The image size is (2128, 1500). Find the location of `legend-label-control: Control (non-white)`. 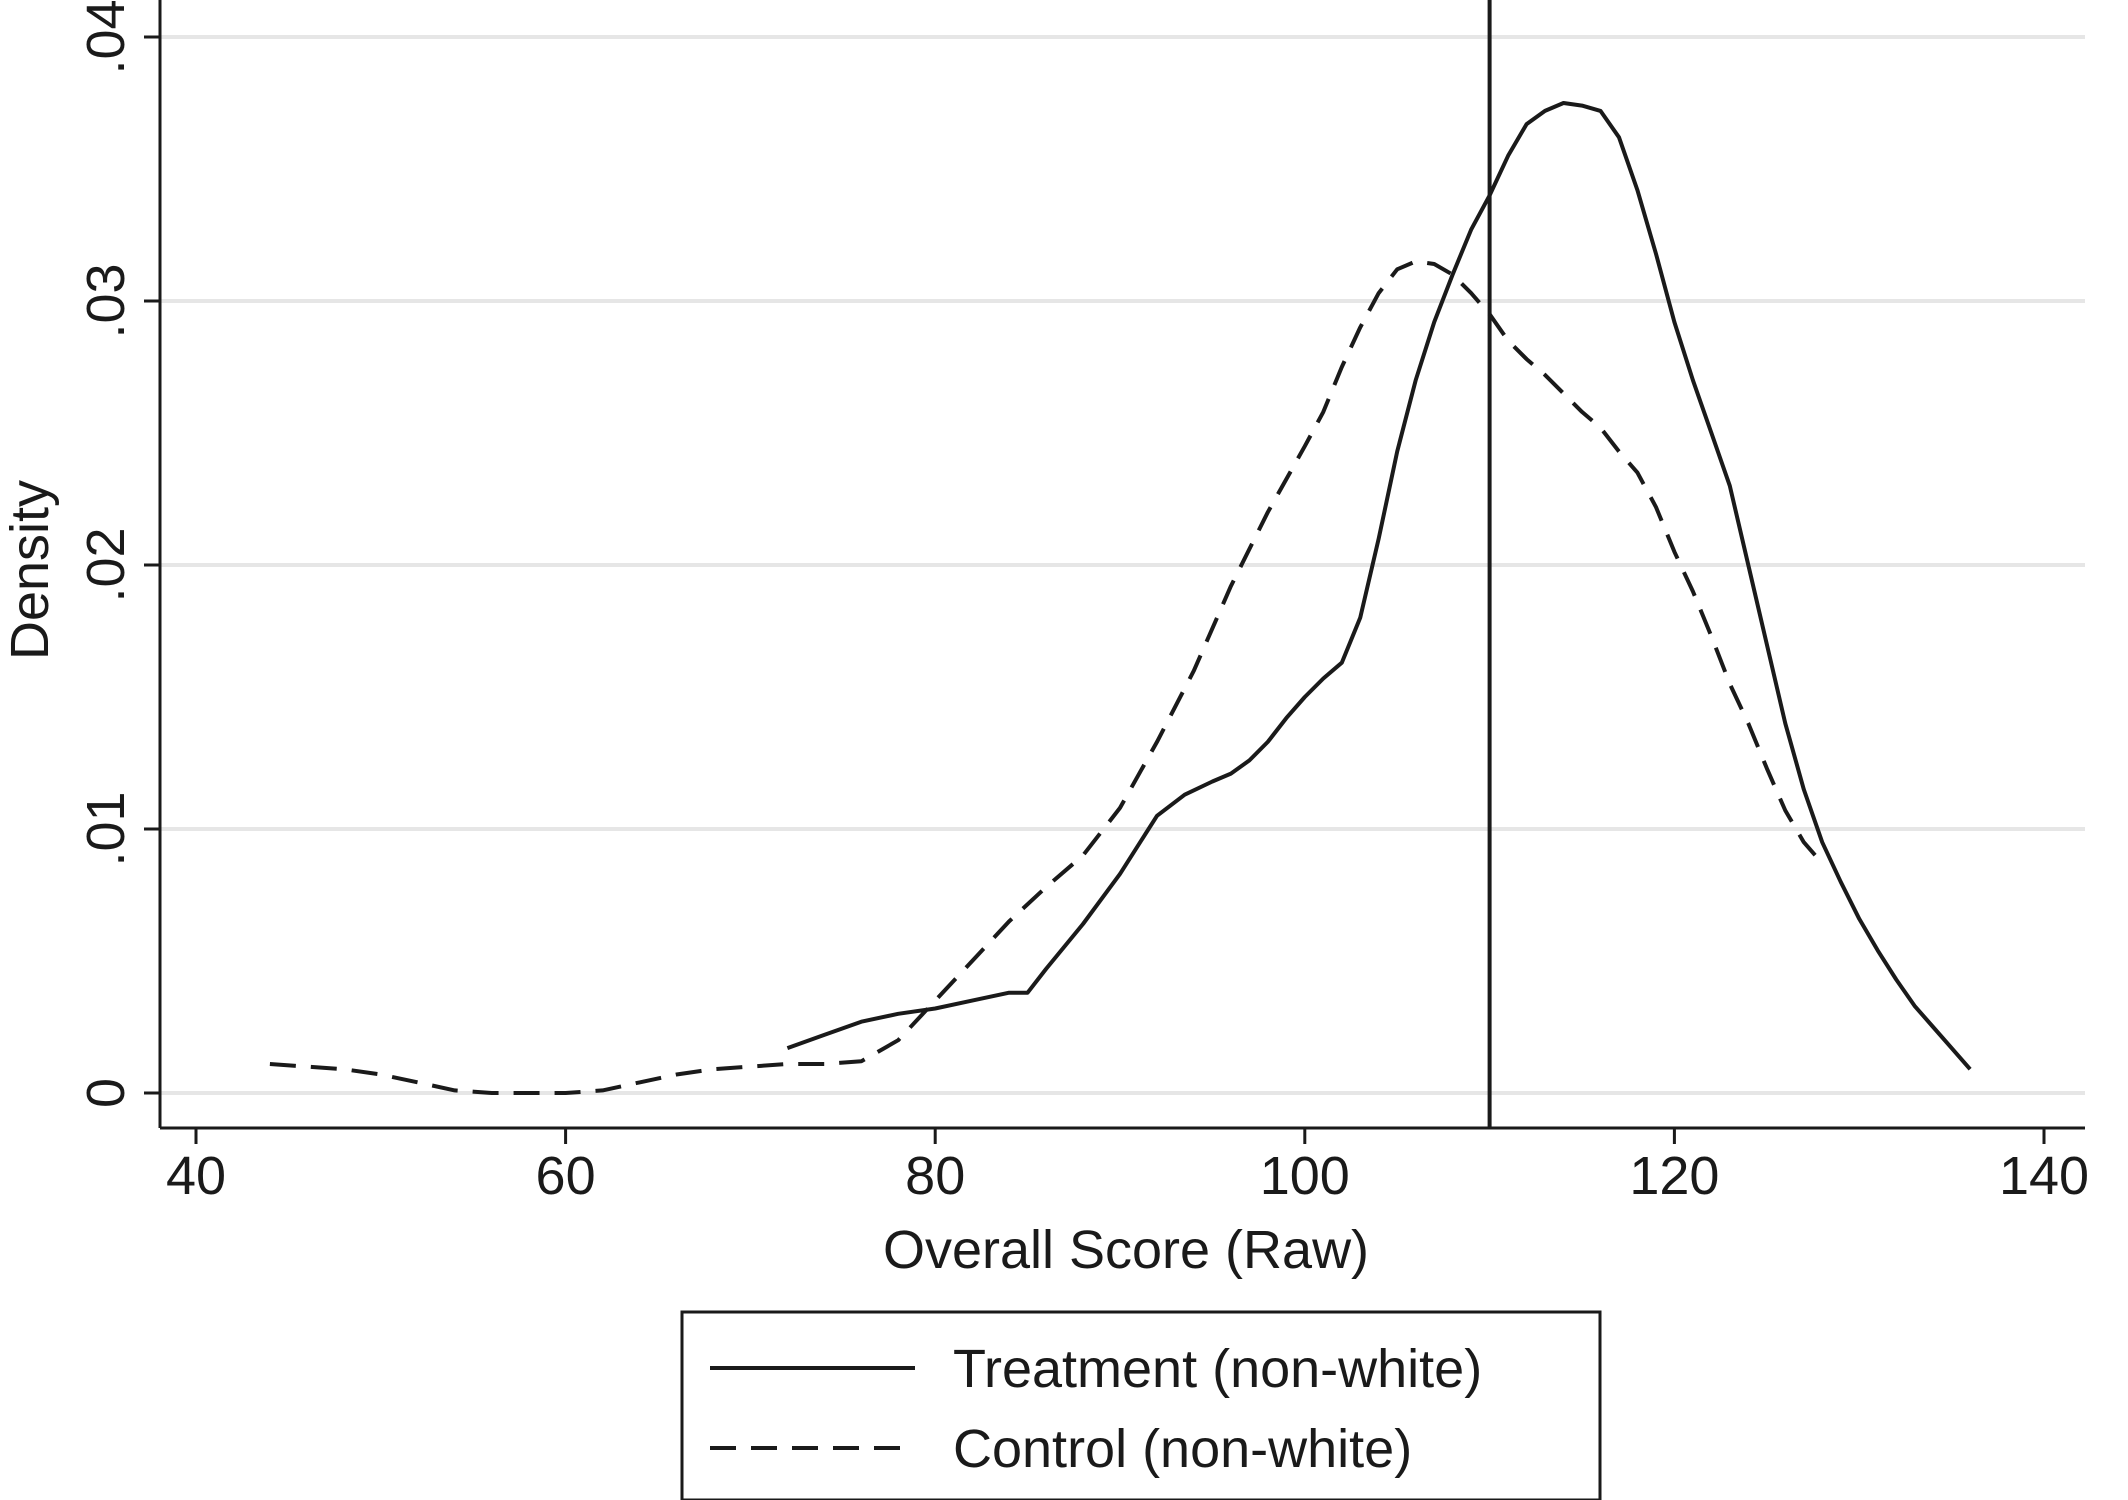

legend-label-control: Control (non-white) is located at coordinates (1182, 1449).